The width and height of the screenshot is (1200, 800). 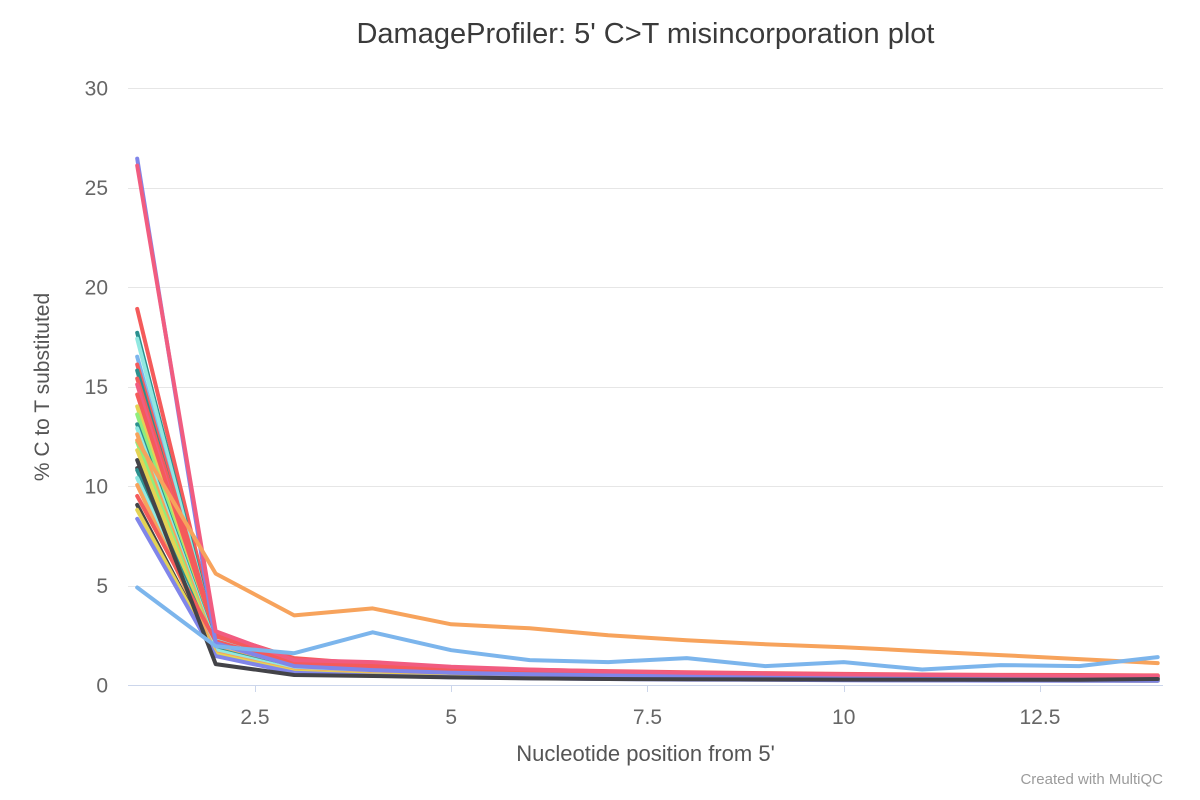 What do you see at coordinates (1091, 779) in the screenshot?
I see `multiqc-watermark: Created with MultiQC` at bounding box center [1091, 779].